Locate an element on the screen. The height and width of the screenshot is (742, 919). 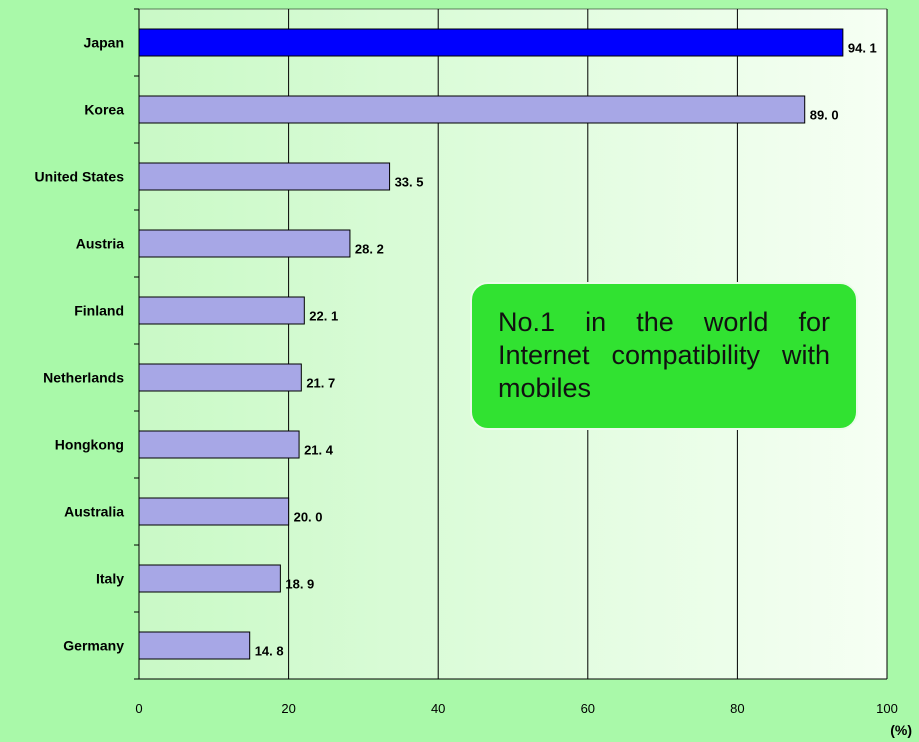
value-label: 14. 8 is located at coordinates (269, 651).